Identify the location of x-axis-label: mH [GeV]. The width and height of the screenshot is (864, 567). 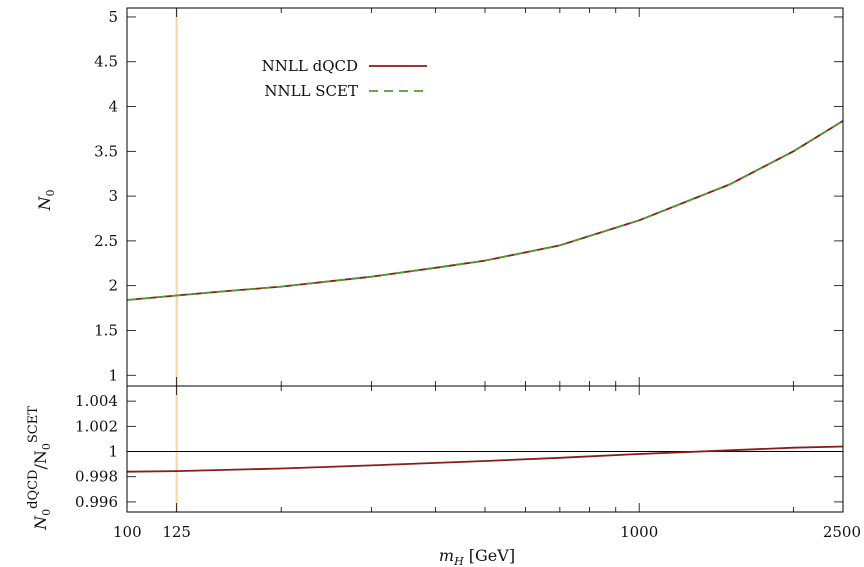
(477, 556).